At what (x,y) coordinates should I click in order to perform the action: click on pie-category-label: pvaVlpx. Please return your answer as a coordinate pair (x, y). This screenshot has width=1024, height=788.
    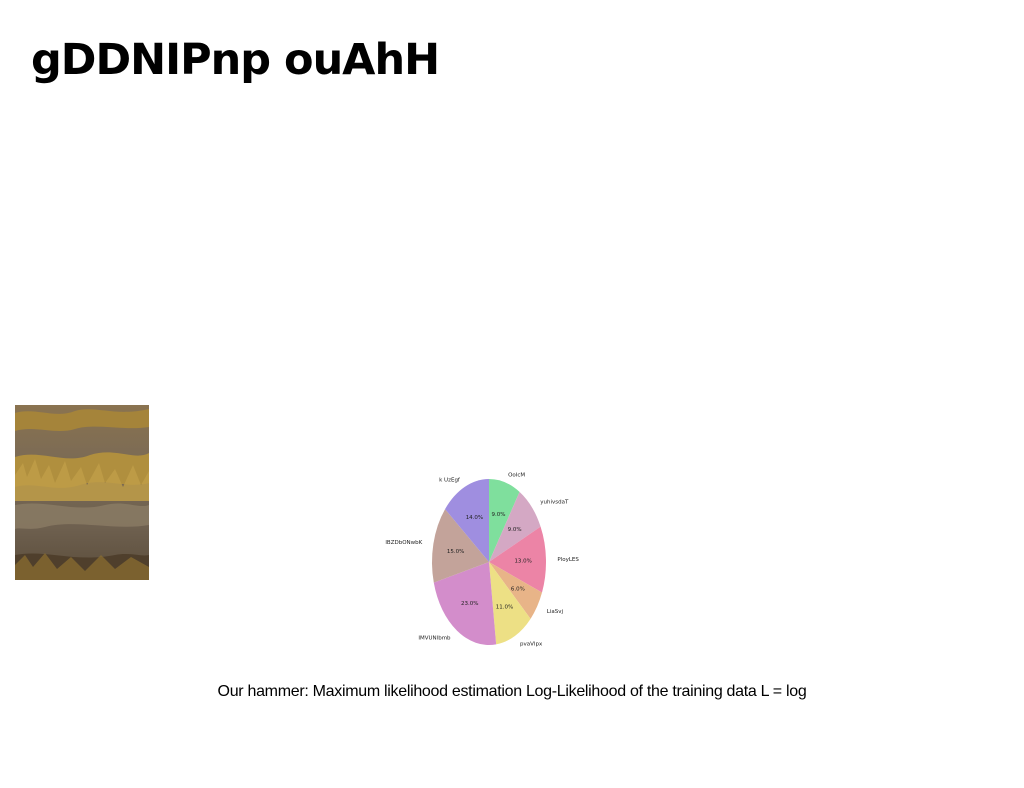
    Looking at the image, I should click on (531, 644).